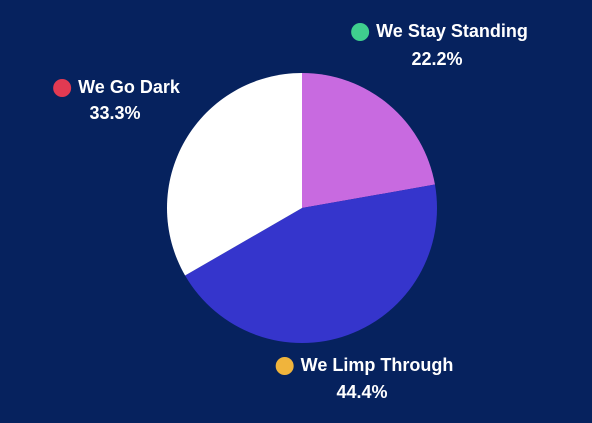  What do you see at coordinates (114, 113) in the screenshot?
I see `value-label: 33.3%` at bounding box center [114, 113].